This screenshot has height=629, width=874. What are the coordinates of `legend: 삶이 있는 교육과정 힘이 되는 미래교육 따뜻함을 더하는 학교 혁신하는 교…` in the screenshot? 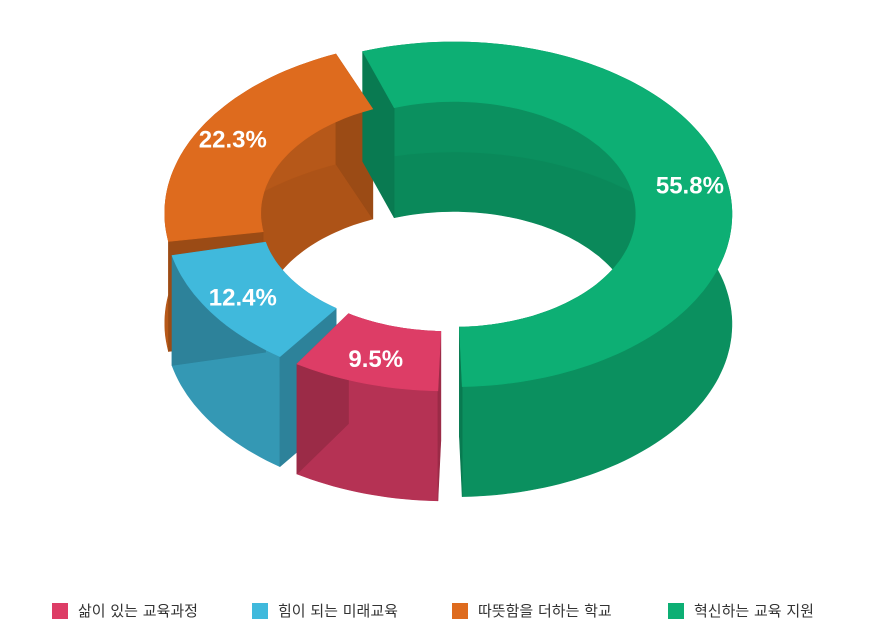 It's located at (437, 613).